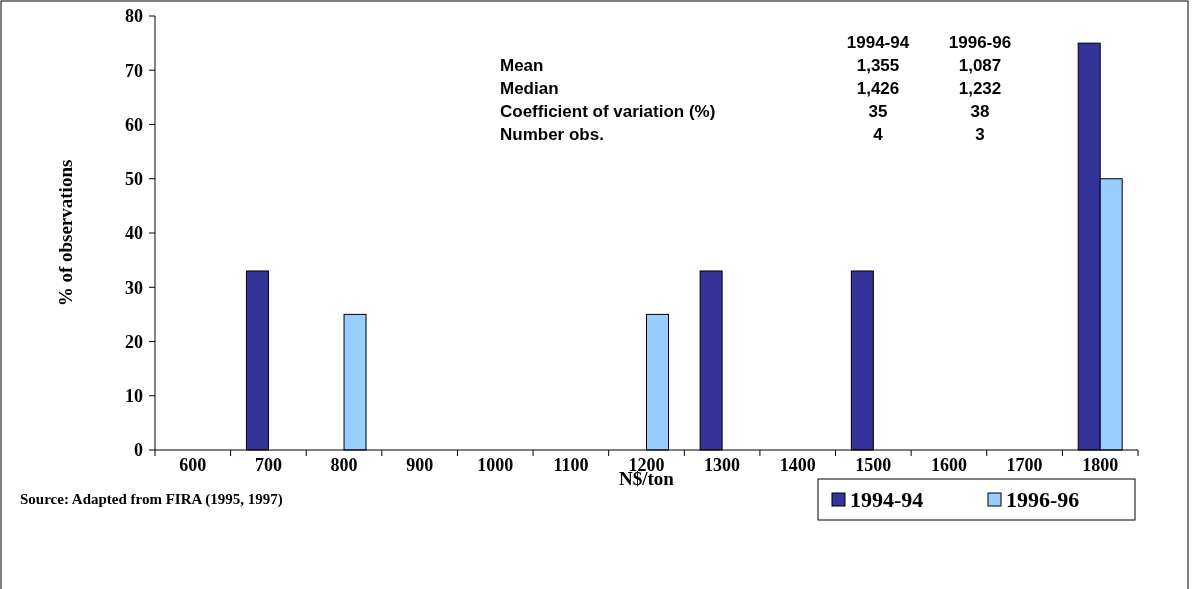  Describe the element at coordinates (134, 179) in the screenshot. I see `y-tick-label: 50` at that location.